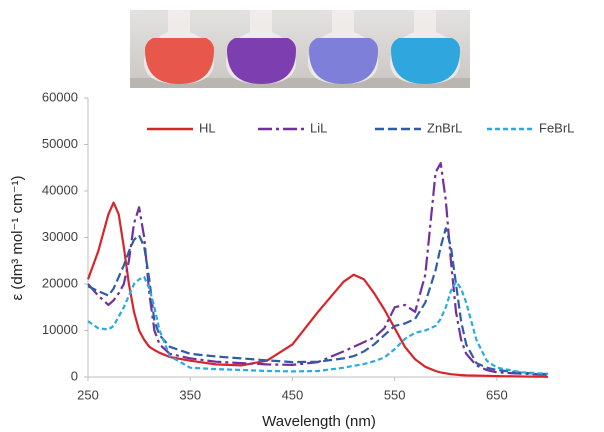 This screenshot has width=604, height=432. Describe the element at coordinates (60, 236) in the screenshot. I see `y-tick-label: 30000` at that location.